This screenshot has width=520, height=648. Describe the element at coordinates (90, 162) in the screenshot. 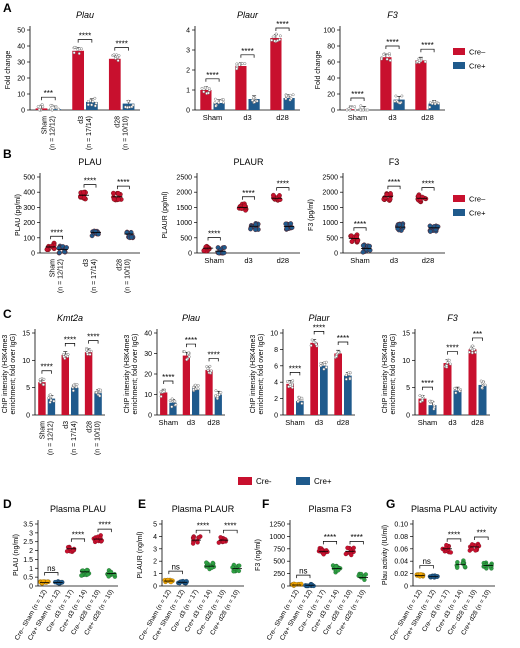

I see `chart-title: PLAU` at that location.